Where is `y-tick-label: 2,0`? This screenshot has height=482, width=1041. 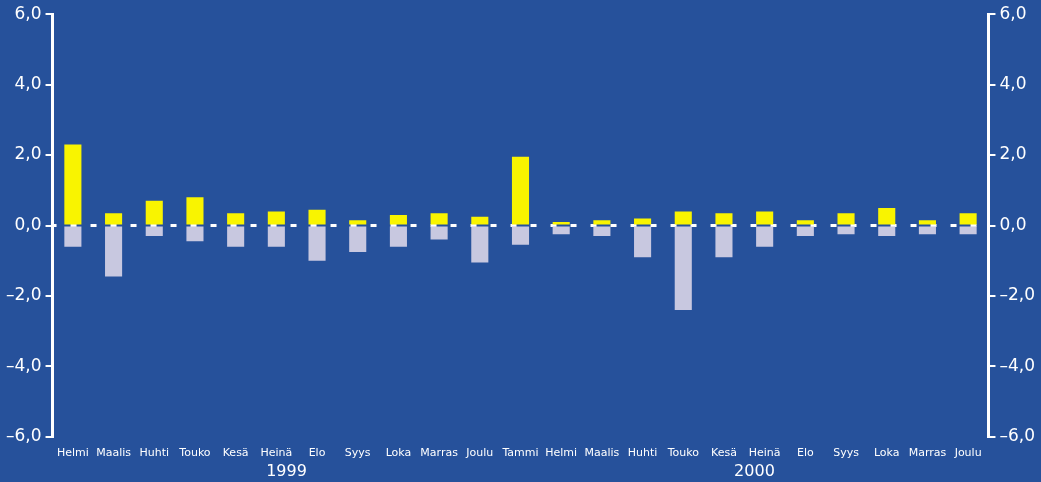 y-tick-label: 2,0 is located at coordinates (28, 153).